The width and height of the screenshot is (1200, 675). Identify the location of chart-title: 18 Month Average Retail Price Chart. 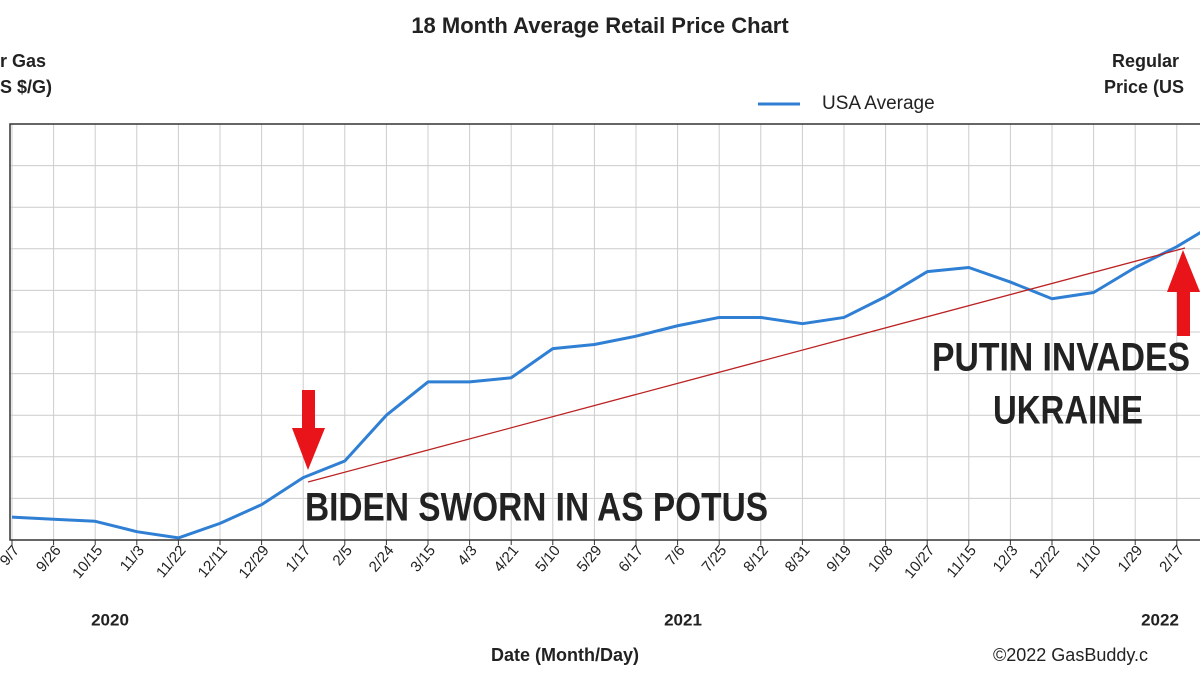
(600, 25).